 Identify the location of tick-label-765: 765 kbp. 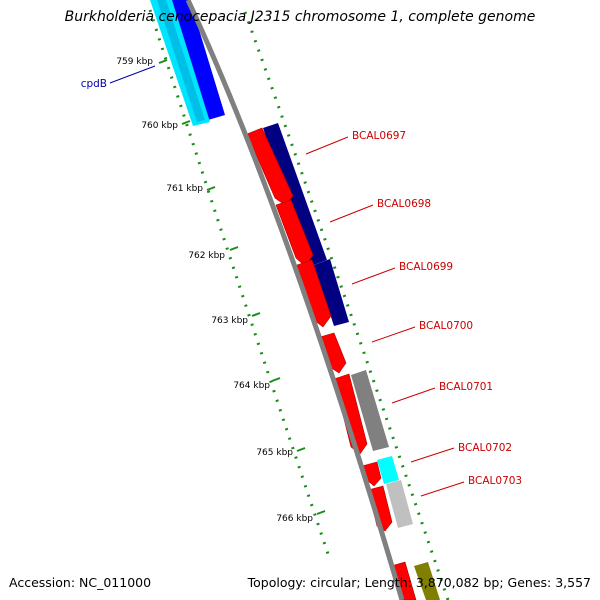
(274, 453).